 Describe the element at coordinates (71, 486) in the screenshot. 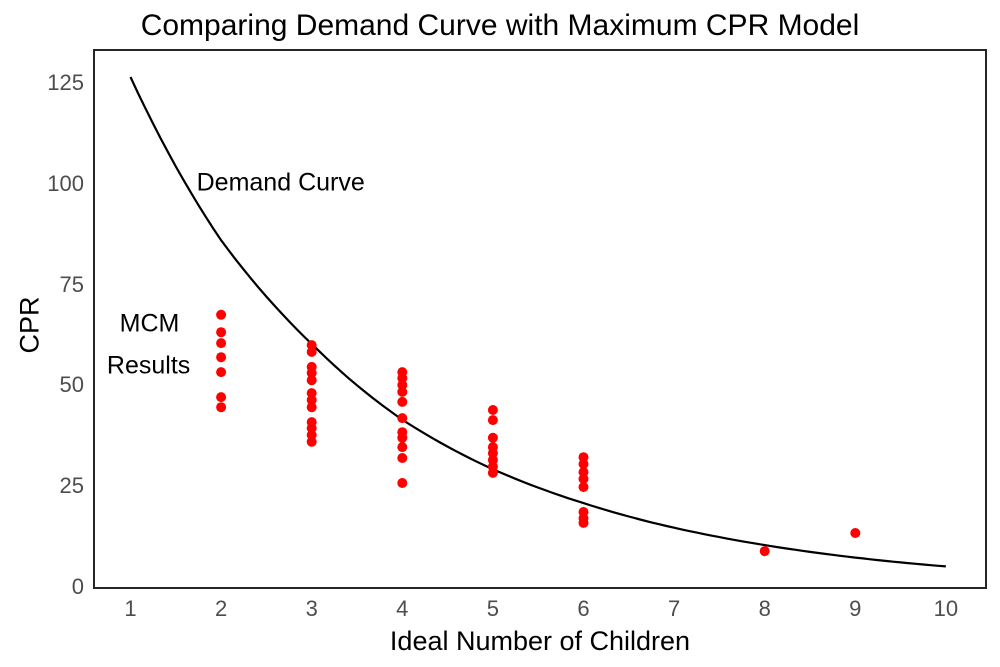

I see `y-tick-label: 25` at that location.